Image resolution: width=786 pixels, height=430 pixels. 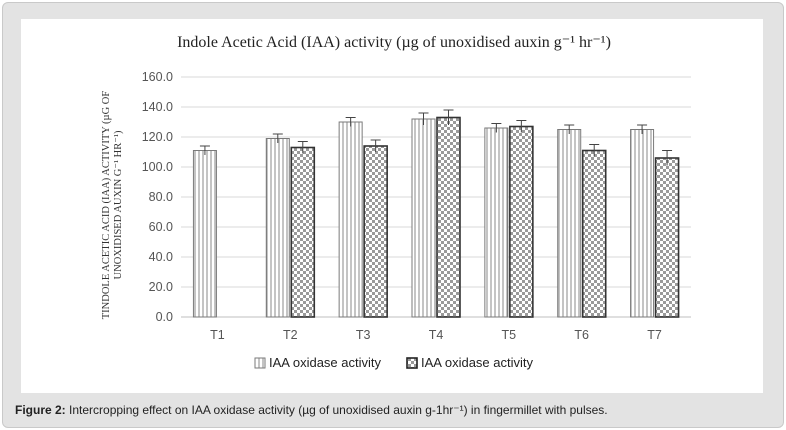 What do you see at coordinates (161, 287) in the screenshot?
I see `y-tick-label: 20.0` at bounding box center [161, 287].